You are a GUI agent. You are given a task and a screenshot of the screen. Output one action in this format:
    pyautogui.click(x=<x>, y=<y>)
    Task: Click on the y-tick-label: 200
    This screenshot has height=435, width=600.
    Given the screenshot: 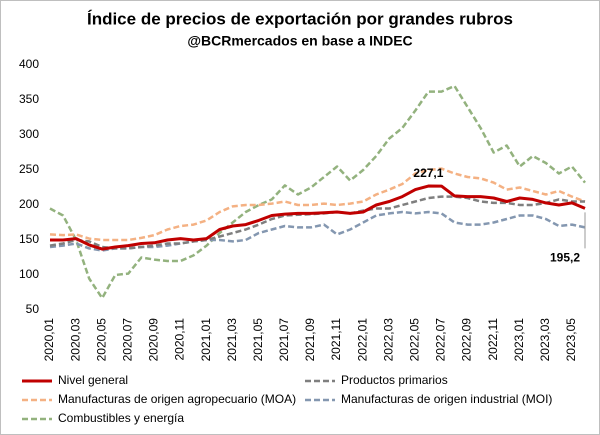 What is the action you would take?
    pyautogui.click(x=29, y=204)
    